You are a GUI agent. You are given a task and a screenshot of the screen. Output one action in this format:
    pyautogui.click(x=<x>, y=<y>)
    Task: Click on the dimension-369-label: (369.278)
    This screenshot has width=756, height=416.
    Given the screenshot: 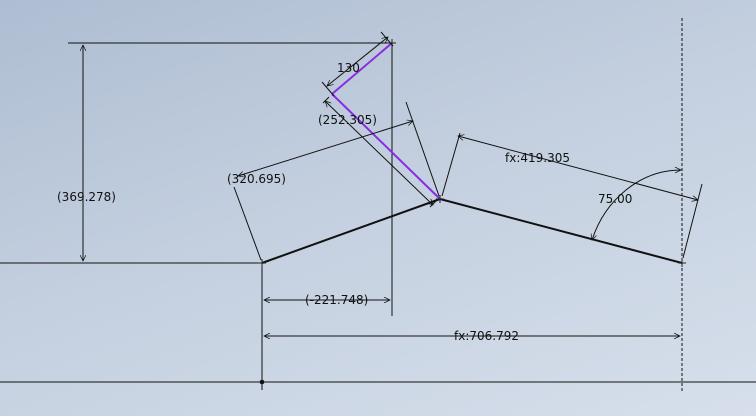 What is the action you would take?
    pyautogui.click(x=86, y=197)
    